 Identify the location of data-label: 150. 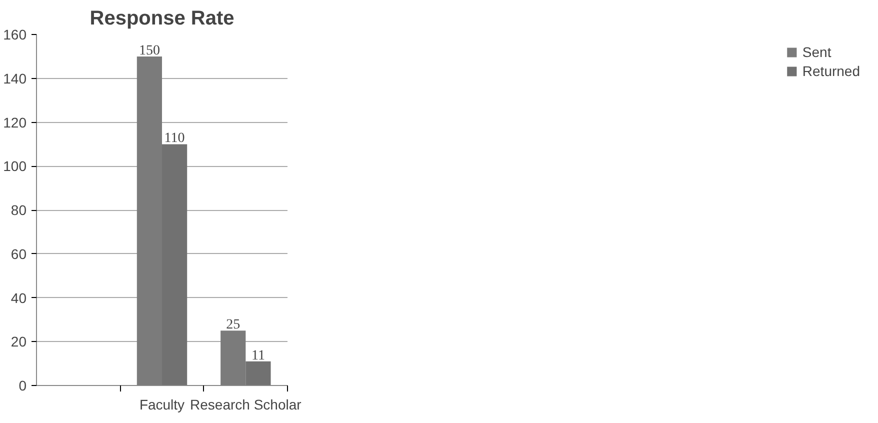
(149, 50).